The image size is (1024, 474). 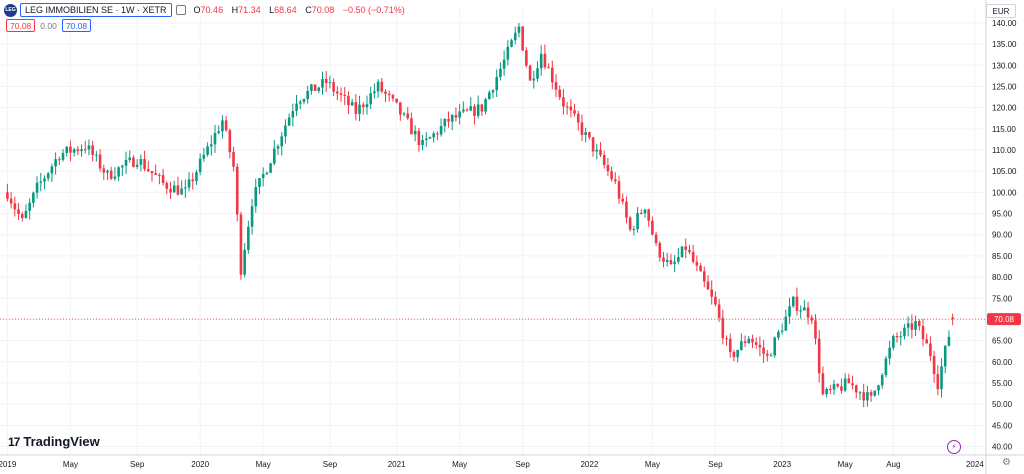 I want to click on y-tick-label: 60.00, so click(x=1002, y=362).